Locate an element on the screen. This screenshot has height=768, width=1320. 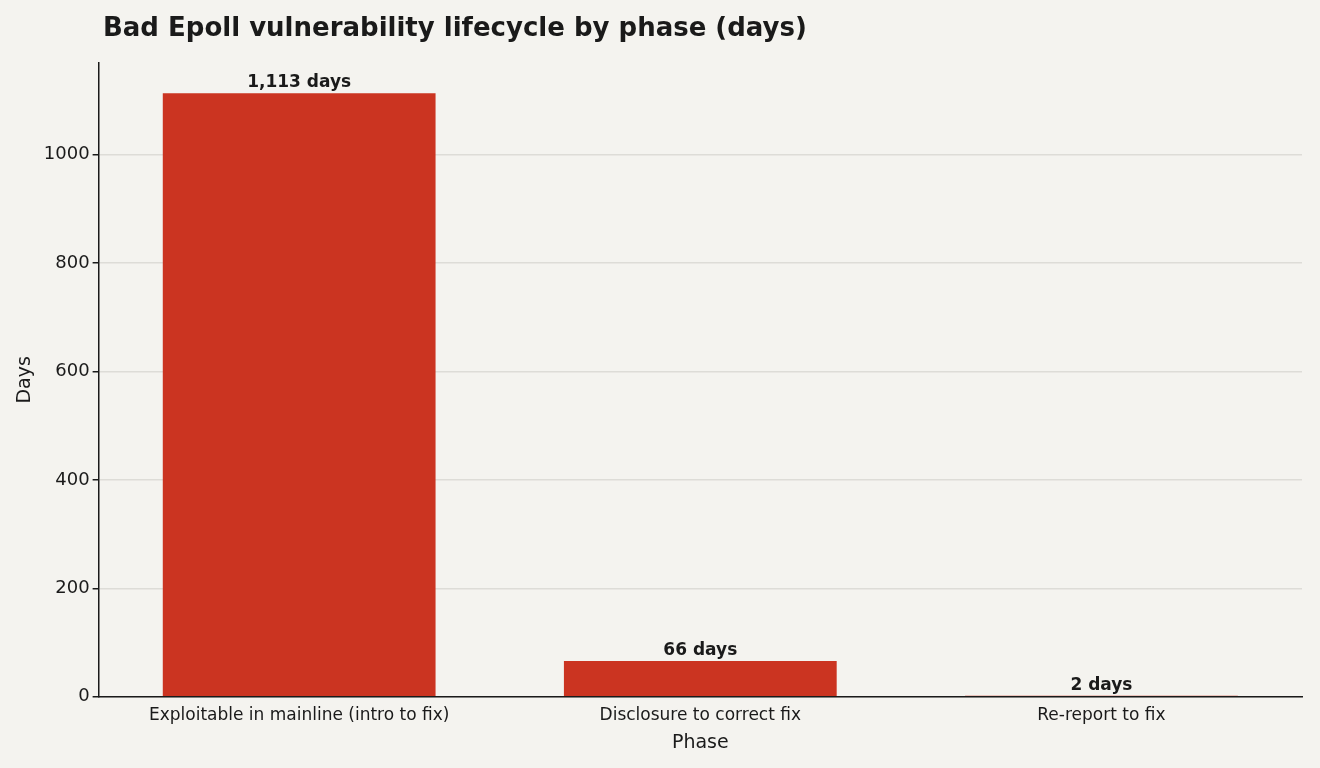
y-tick-label: 1000 is located at coordinates (66, 153).